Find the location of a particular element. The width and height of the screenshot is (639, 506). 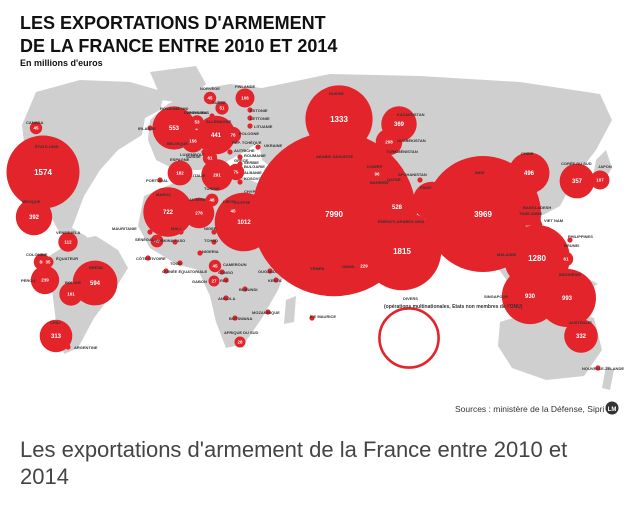

country-label-singapour: SINGAPOUR is located at coordinates (496, 296).